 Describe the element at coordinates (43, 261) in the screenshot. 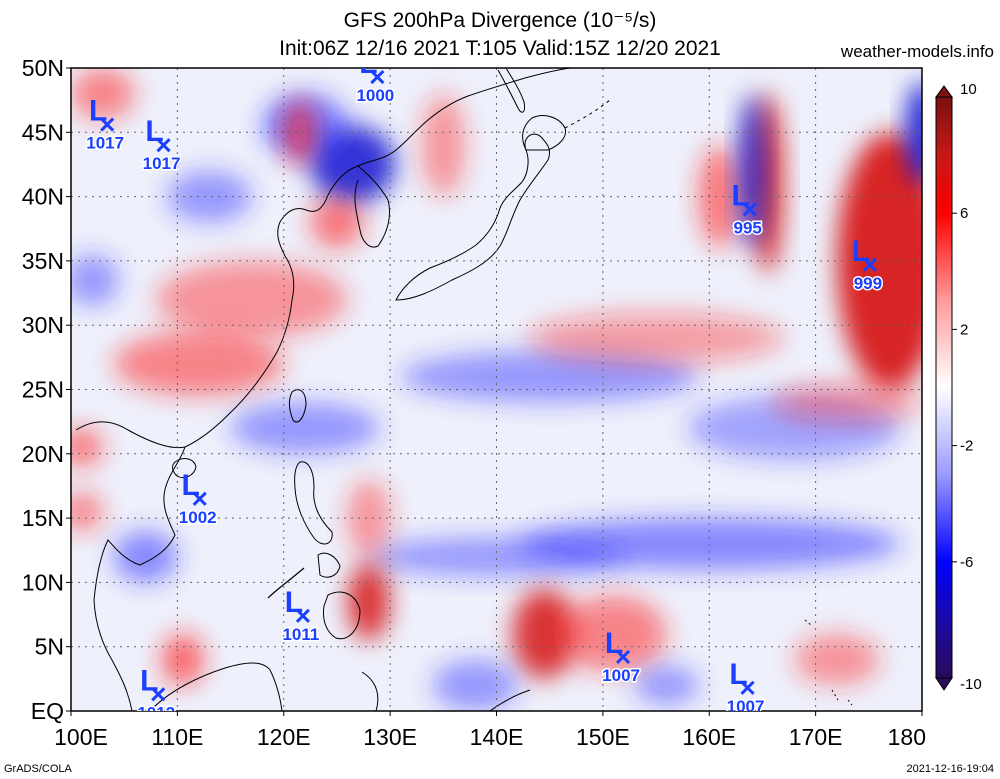

I see `latitude-label: 35N` at that location.